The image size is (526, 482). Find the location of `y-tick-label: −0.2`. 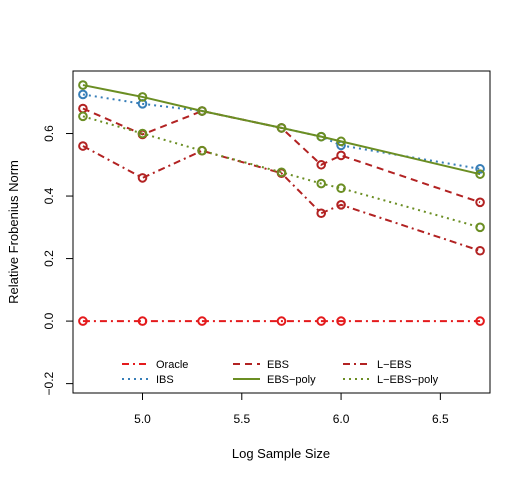

y-tick-label: −0.2 is located at coordinates (49, 383).